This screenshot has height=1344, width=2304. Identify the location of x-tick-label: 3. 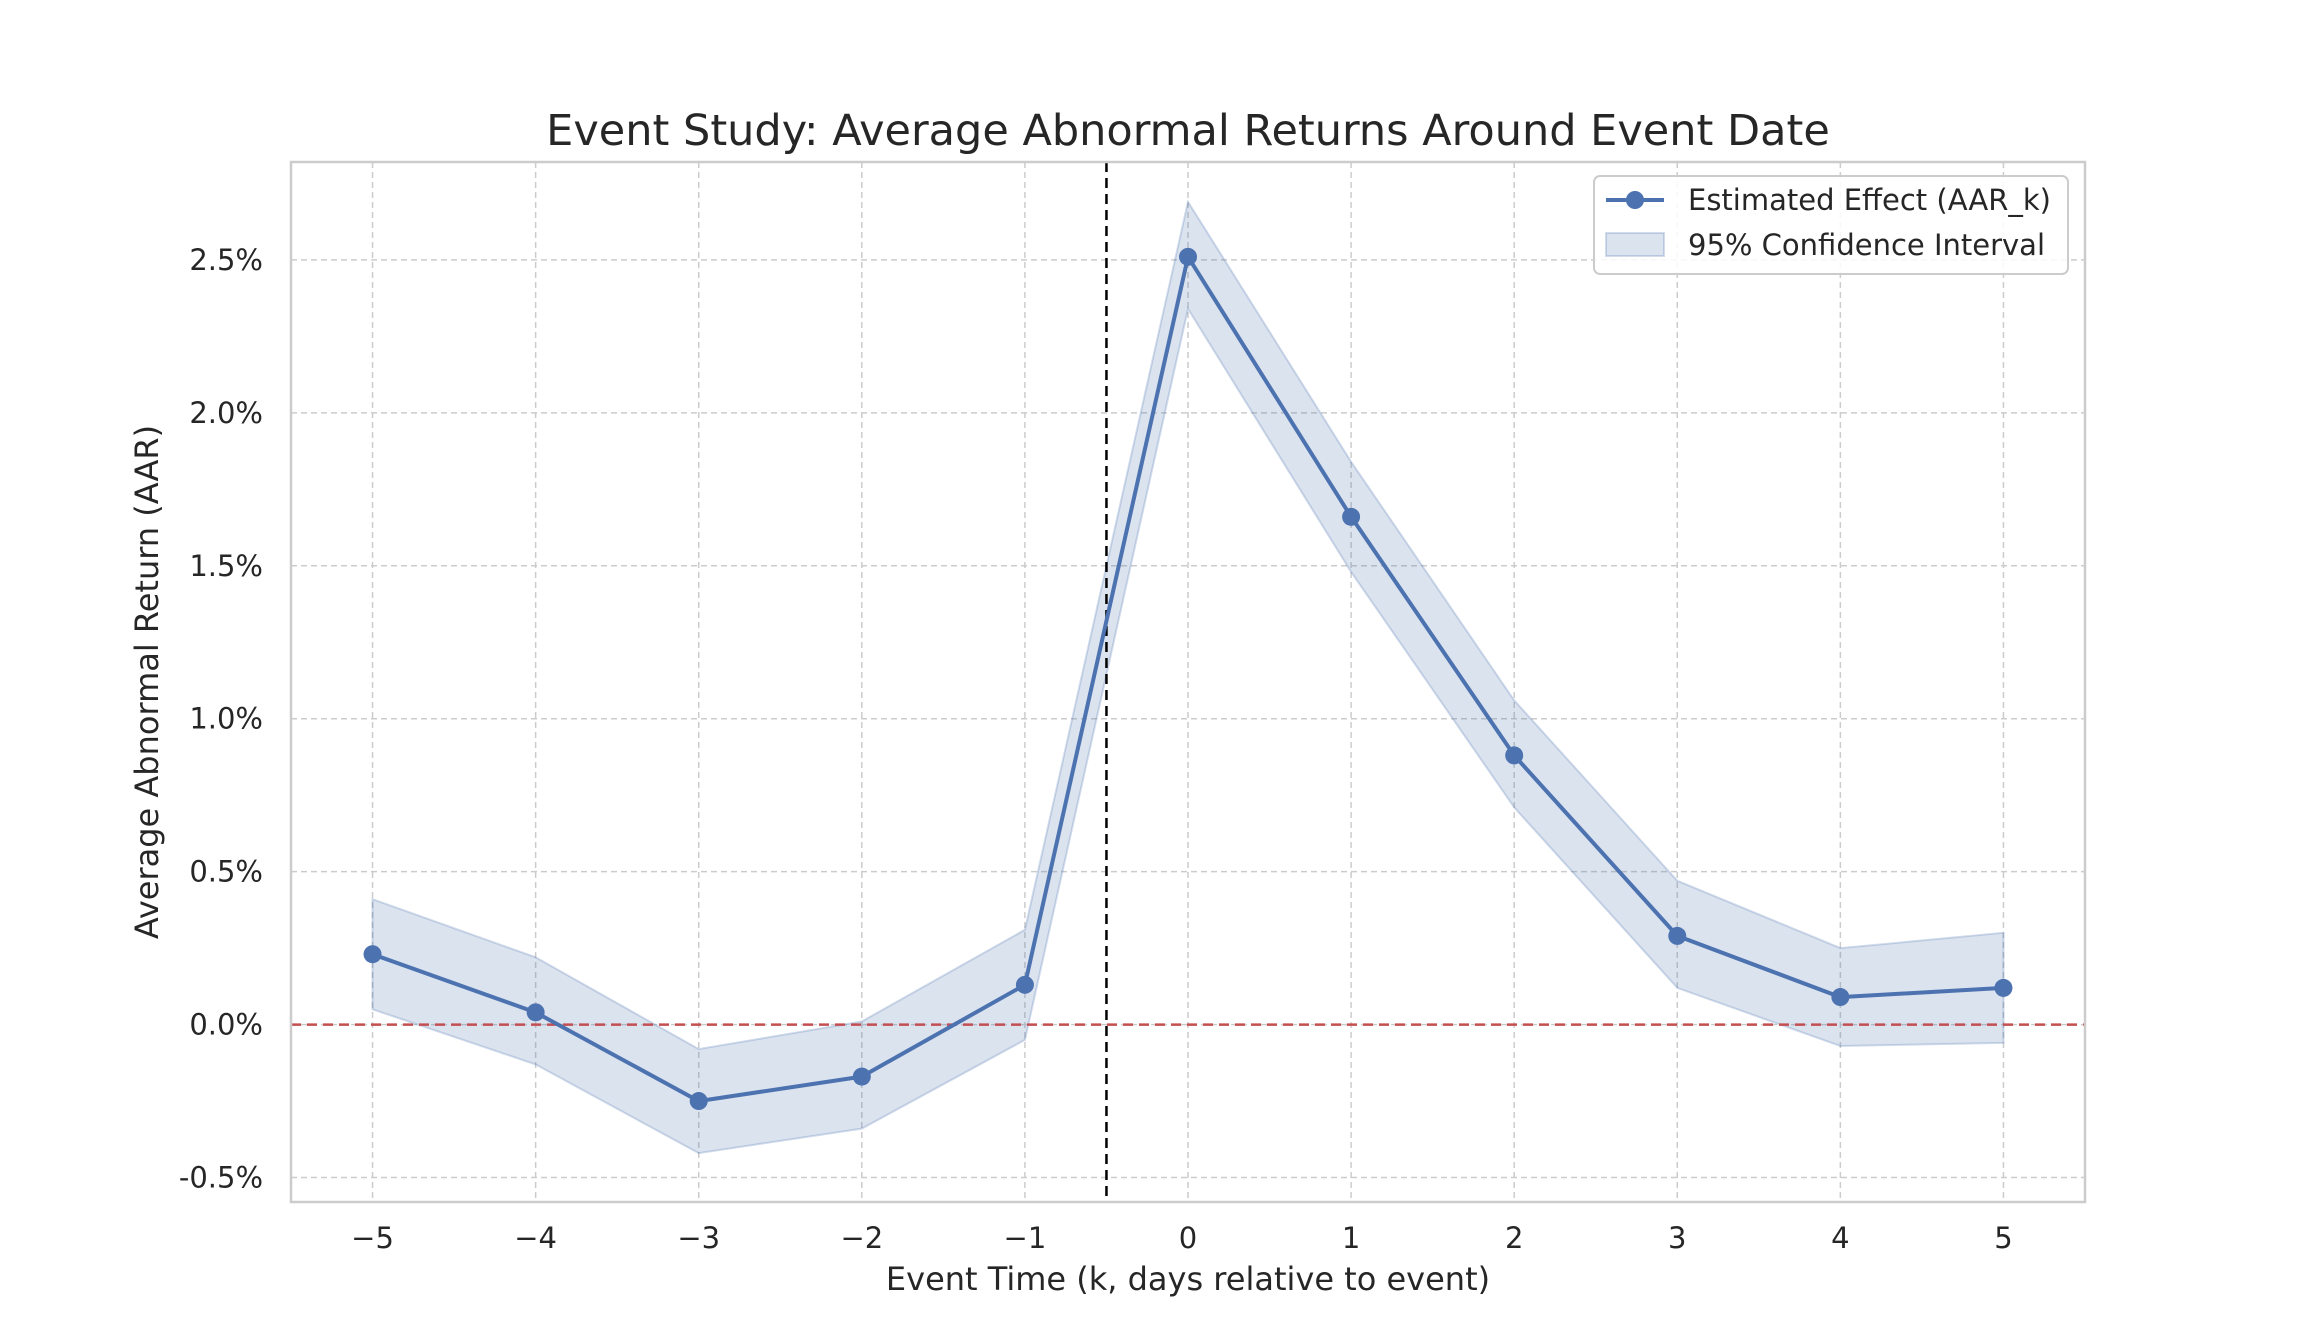
(1677, 1238).